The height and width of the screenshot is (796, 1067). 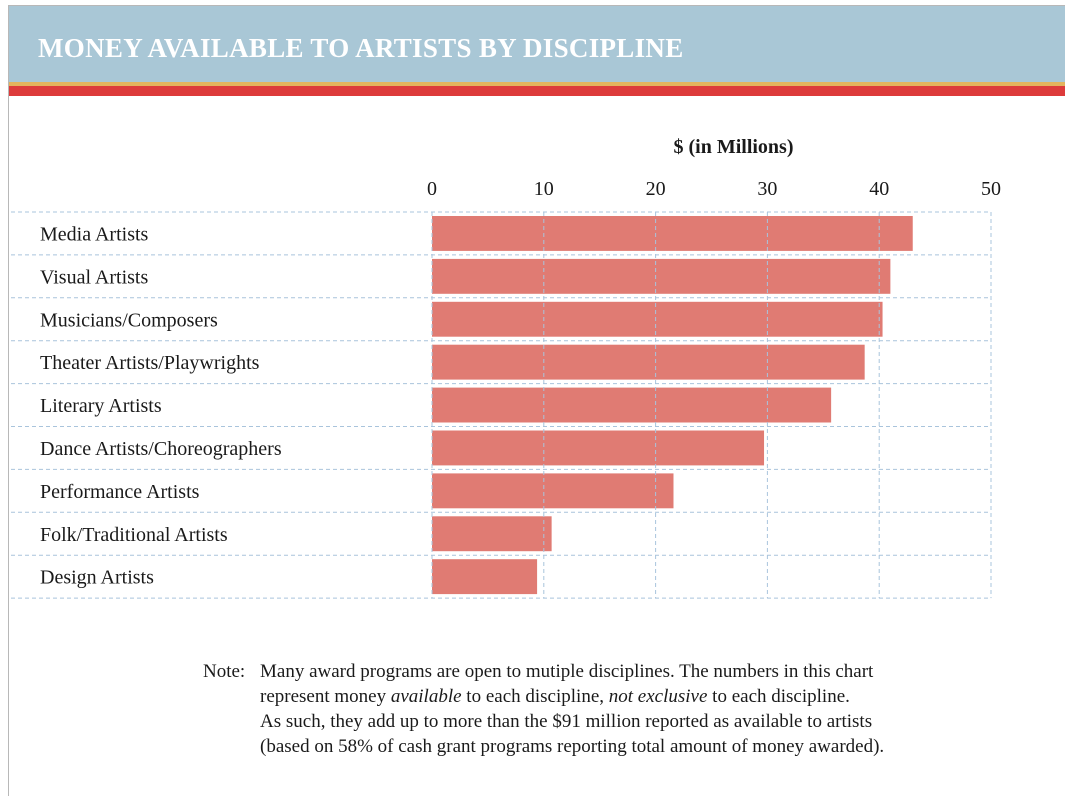 I want to click on category-label: Literary Artists, so click(x=101, y=406).